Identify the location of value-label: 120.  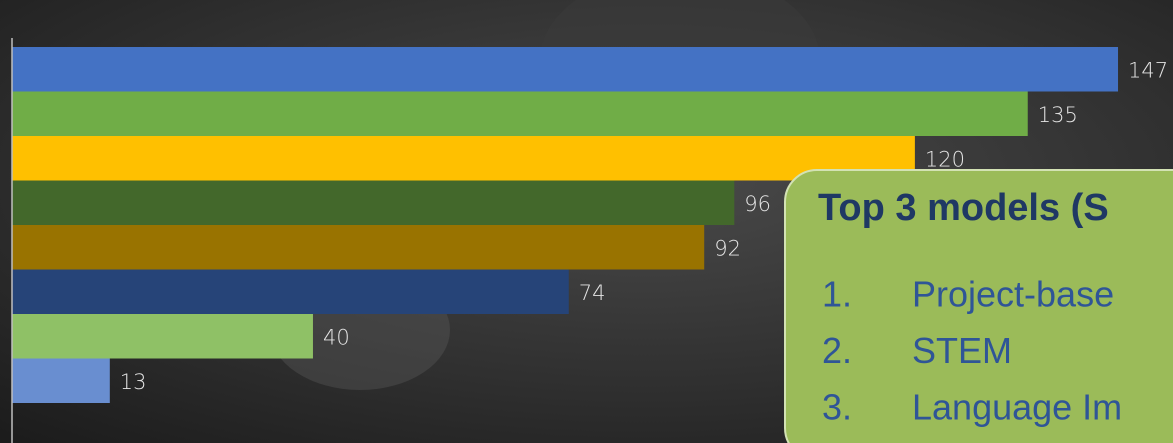
(945, 159).